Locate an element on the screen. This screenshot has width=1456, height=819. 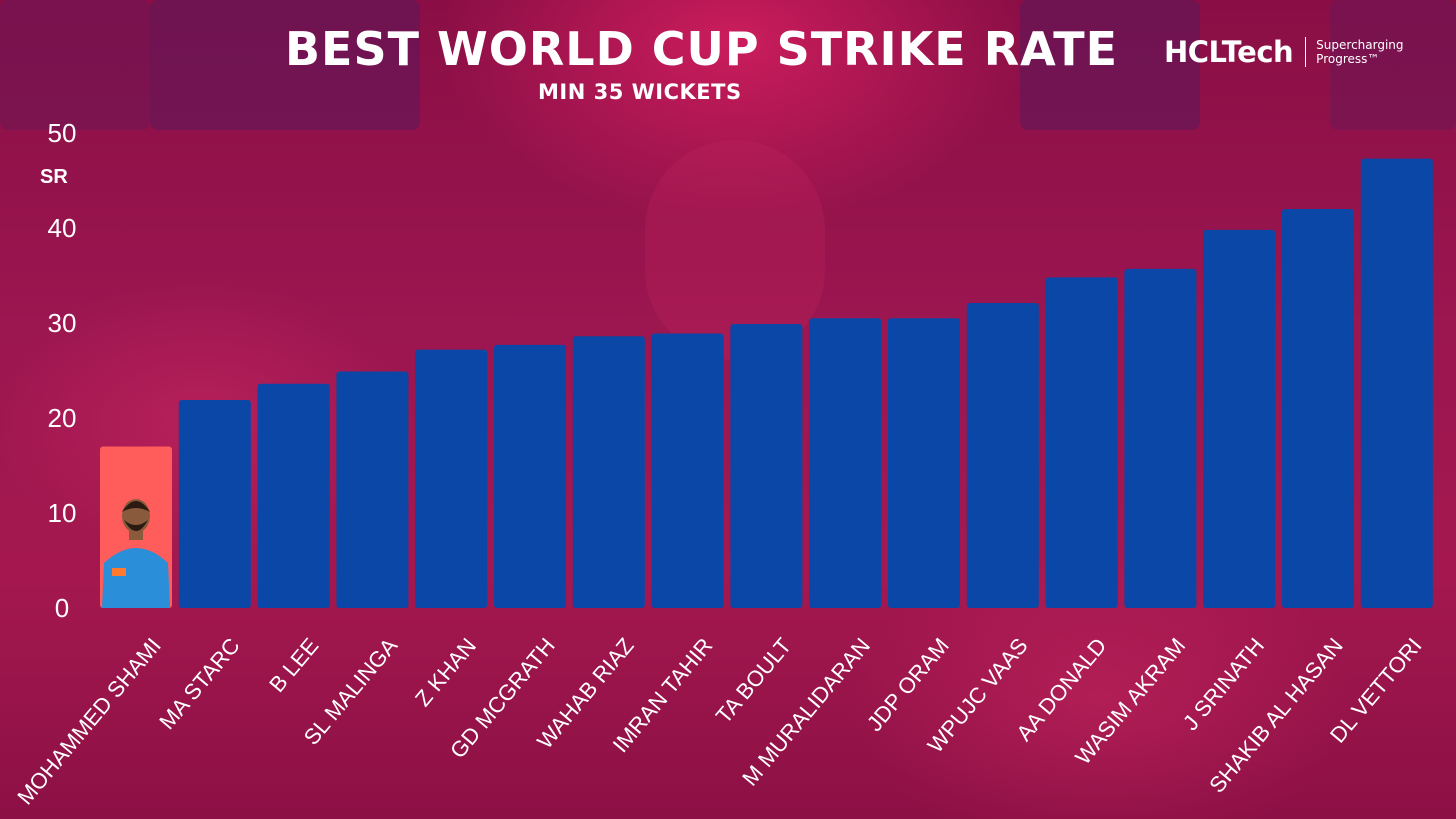
logo-tagline: Supercharging Progress™ is located at coordinates (1366, 52).